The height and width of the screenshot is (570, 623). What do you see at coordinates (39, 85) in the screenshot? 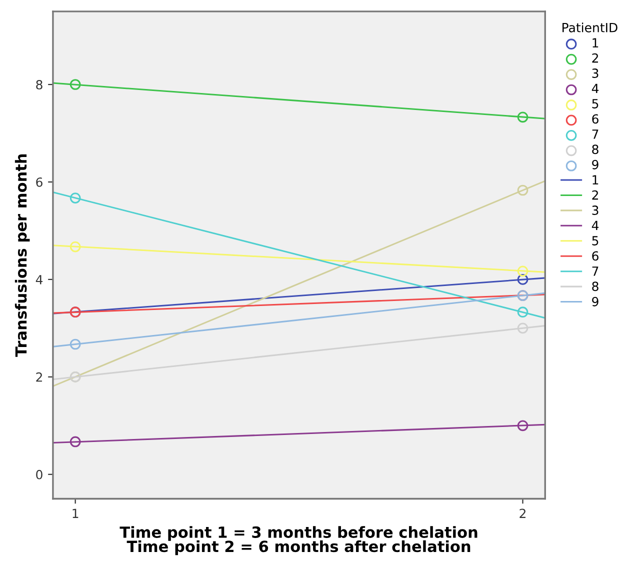
I see `y-tick-label: 8` at bounding box center [39, 85].